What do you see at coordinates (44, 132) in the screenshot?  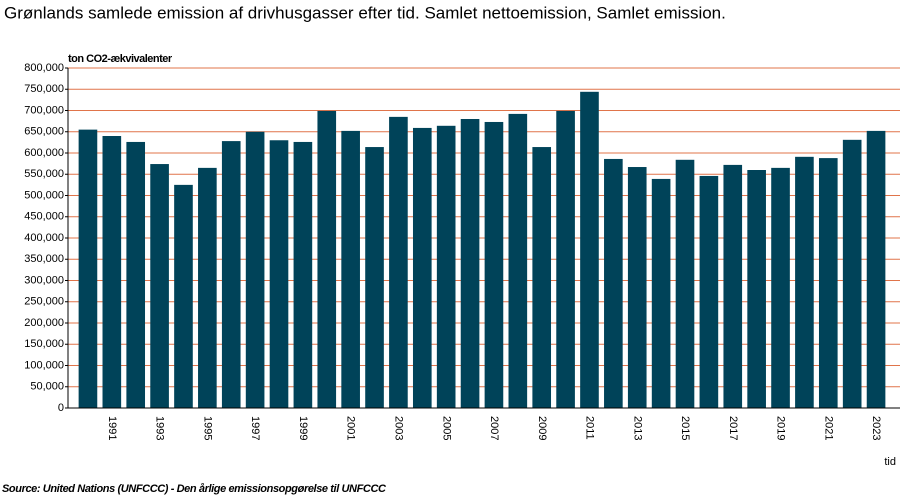 I see `y-tick-label: 650,000` at bounding box center [44, 132].